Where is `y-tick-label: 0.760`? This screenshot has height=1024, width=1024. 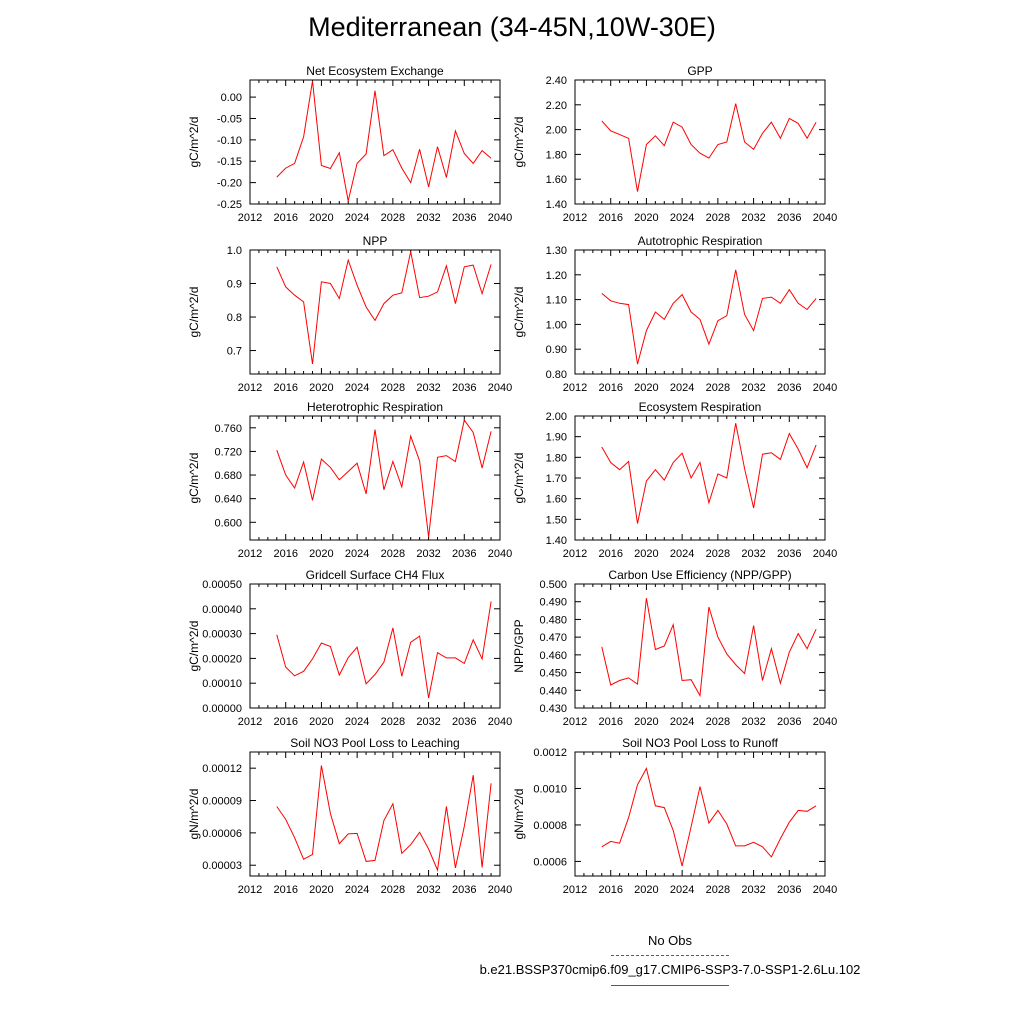 y-tick-label: 0.760 is located at coordinates (228, 429).